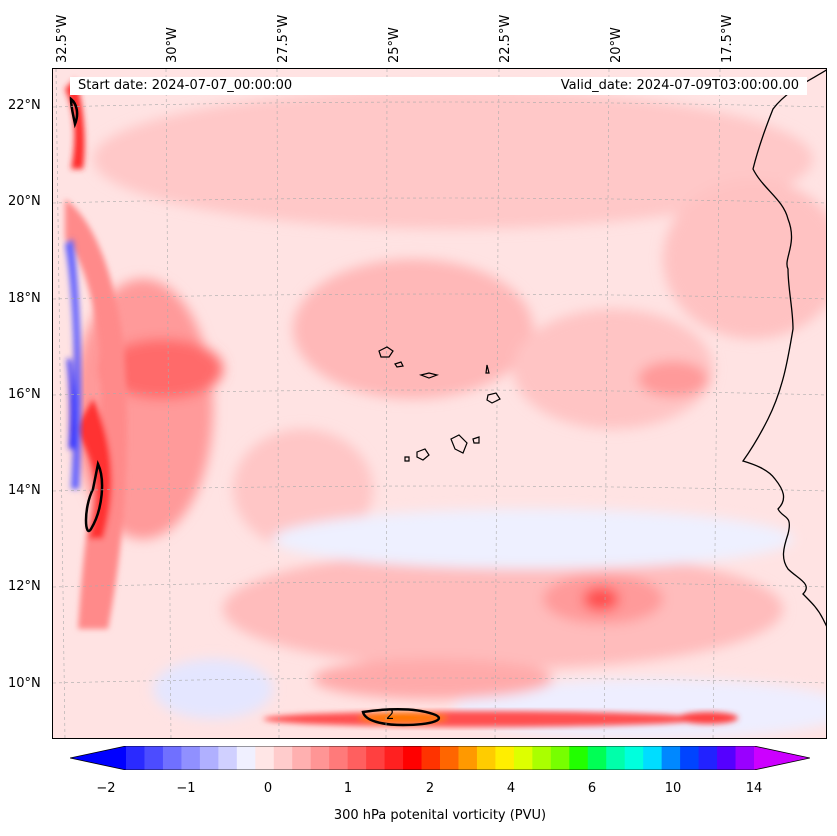  I want to click on cb-tick-1: −1, so click(186, 788).